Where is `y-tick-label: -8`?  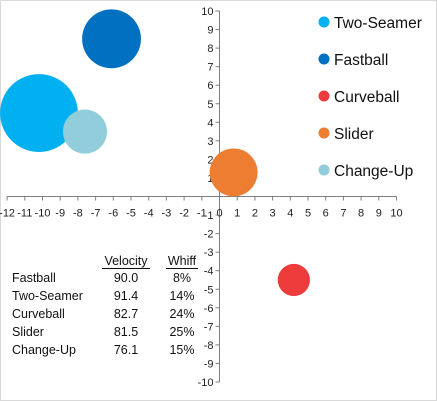 y-tick-label: -8 is located at coordinates (209, 346).